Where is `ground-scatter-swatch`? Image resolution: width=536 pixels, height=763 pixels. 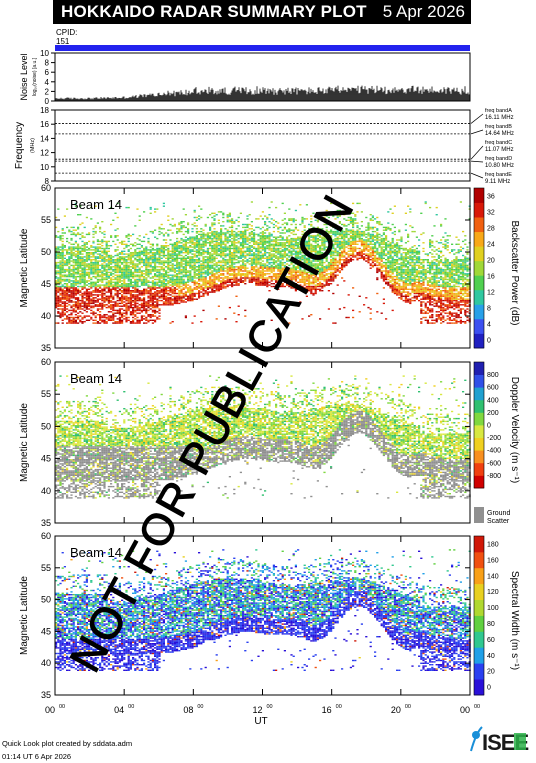 ground-scatter-swatch is located at coordinates (479, 515).